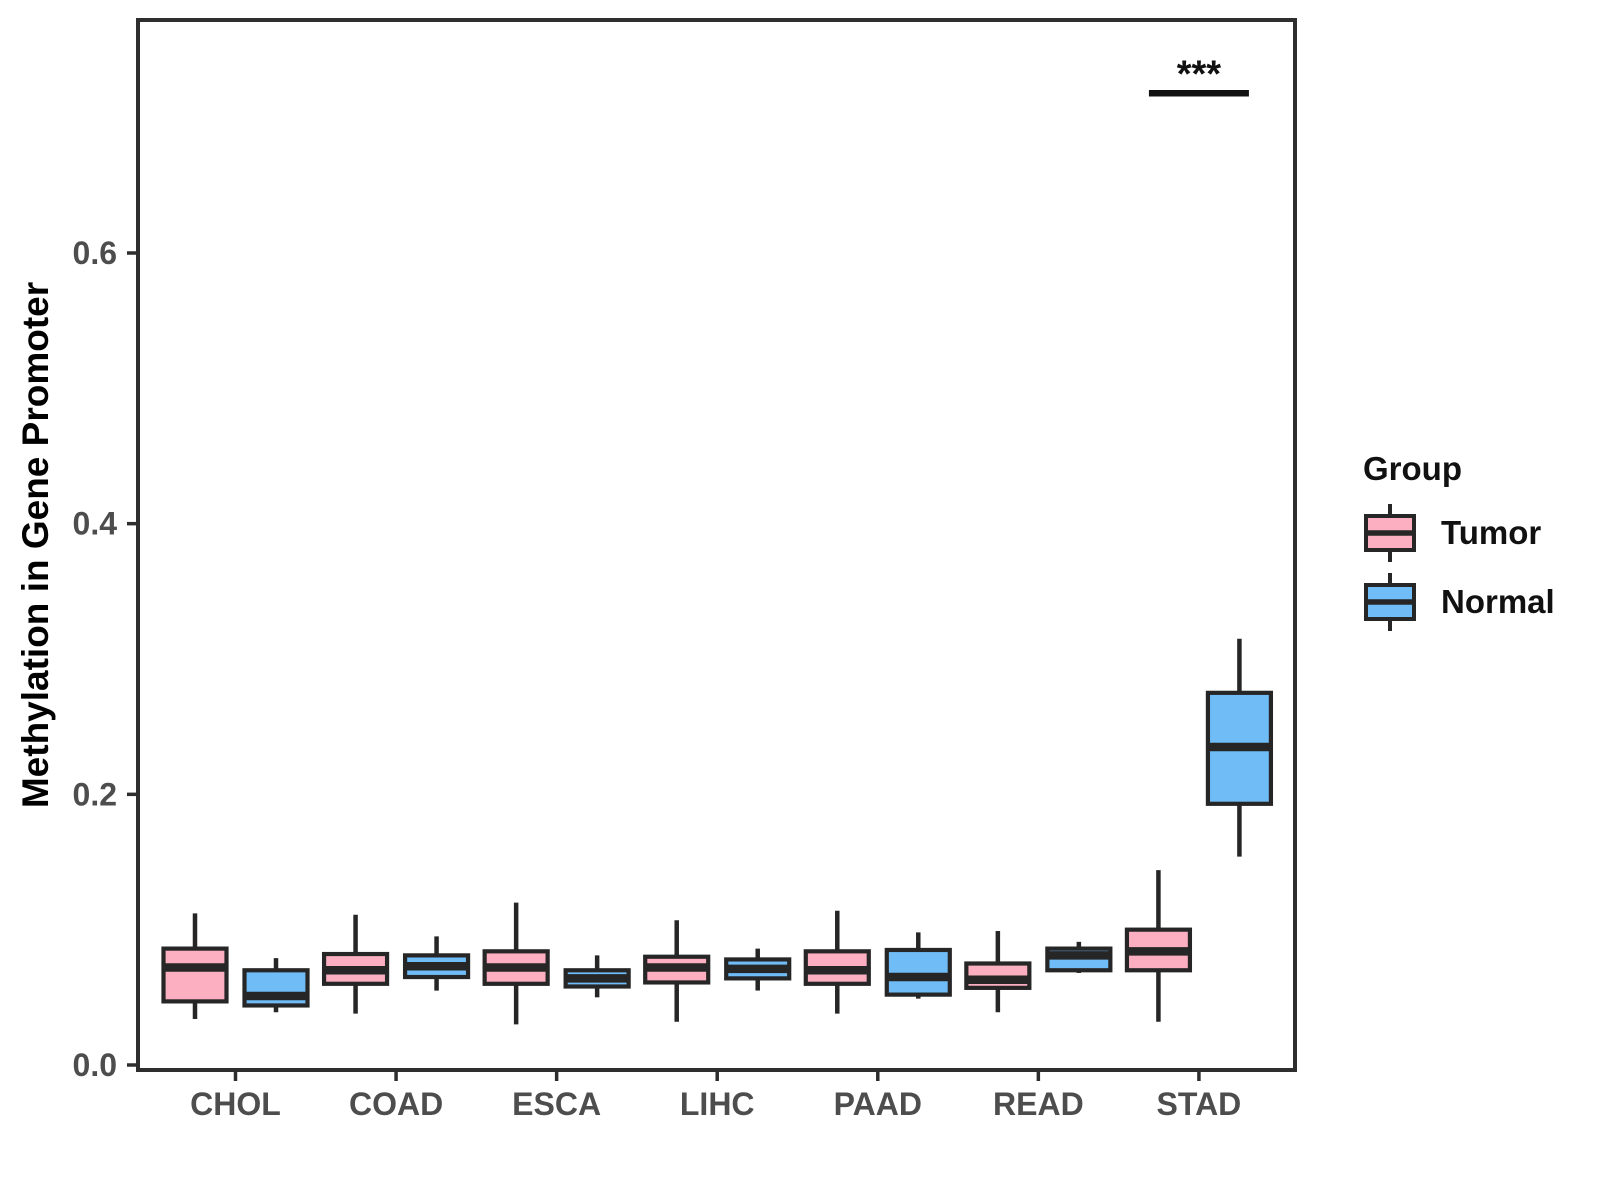 The height and width of the screenshot is (1200, 1600). I want to click on significance-stars: ***, so click(1199, 74).